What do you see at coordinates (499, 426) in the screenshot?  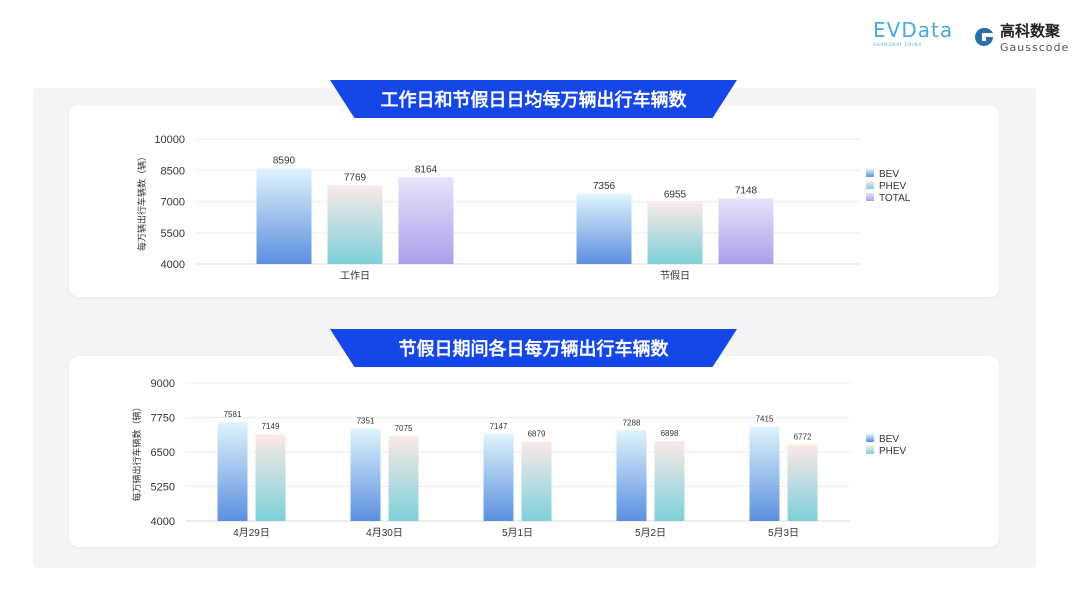 I see `data-label: 7147` at bounding box center [499, 426].